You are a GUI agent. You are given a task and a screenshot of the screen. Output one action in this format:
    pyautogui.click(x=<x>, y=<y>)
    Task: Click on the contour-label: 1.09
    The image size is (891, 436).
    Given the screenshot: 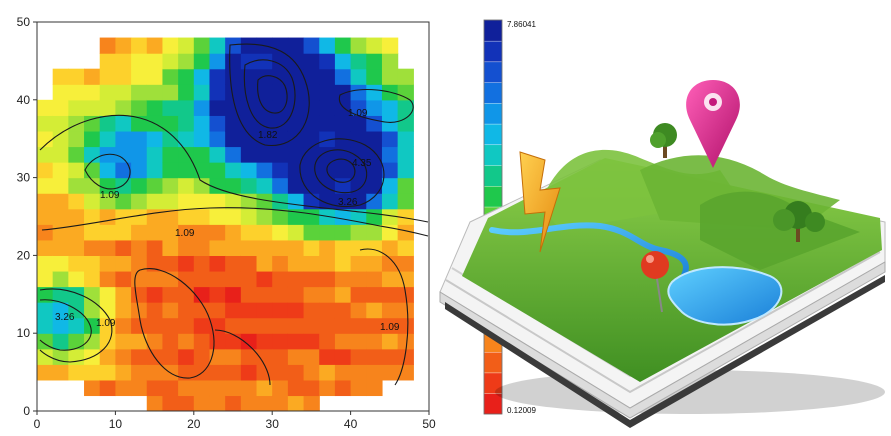 What is the action you would take?
    pyautogui.click(x=110, y=195)
    